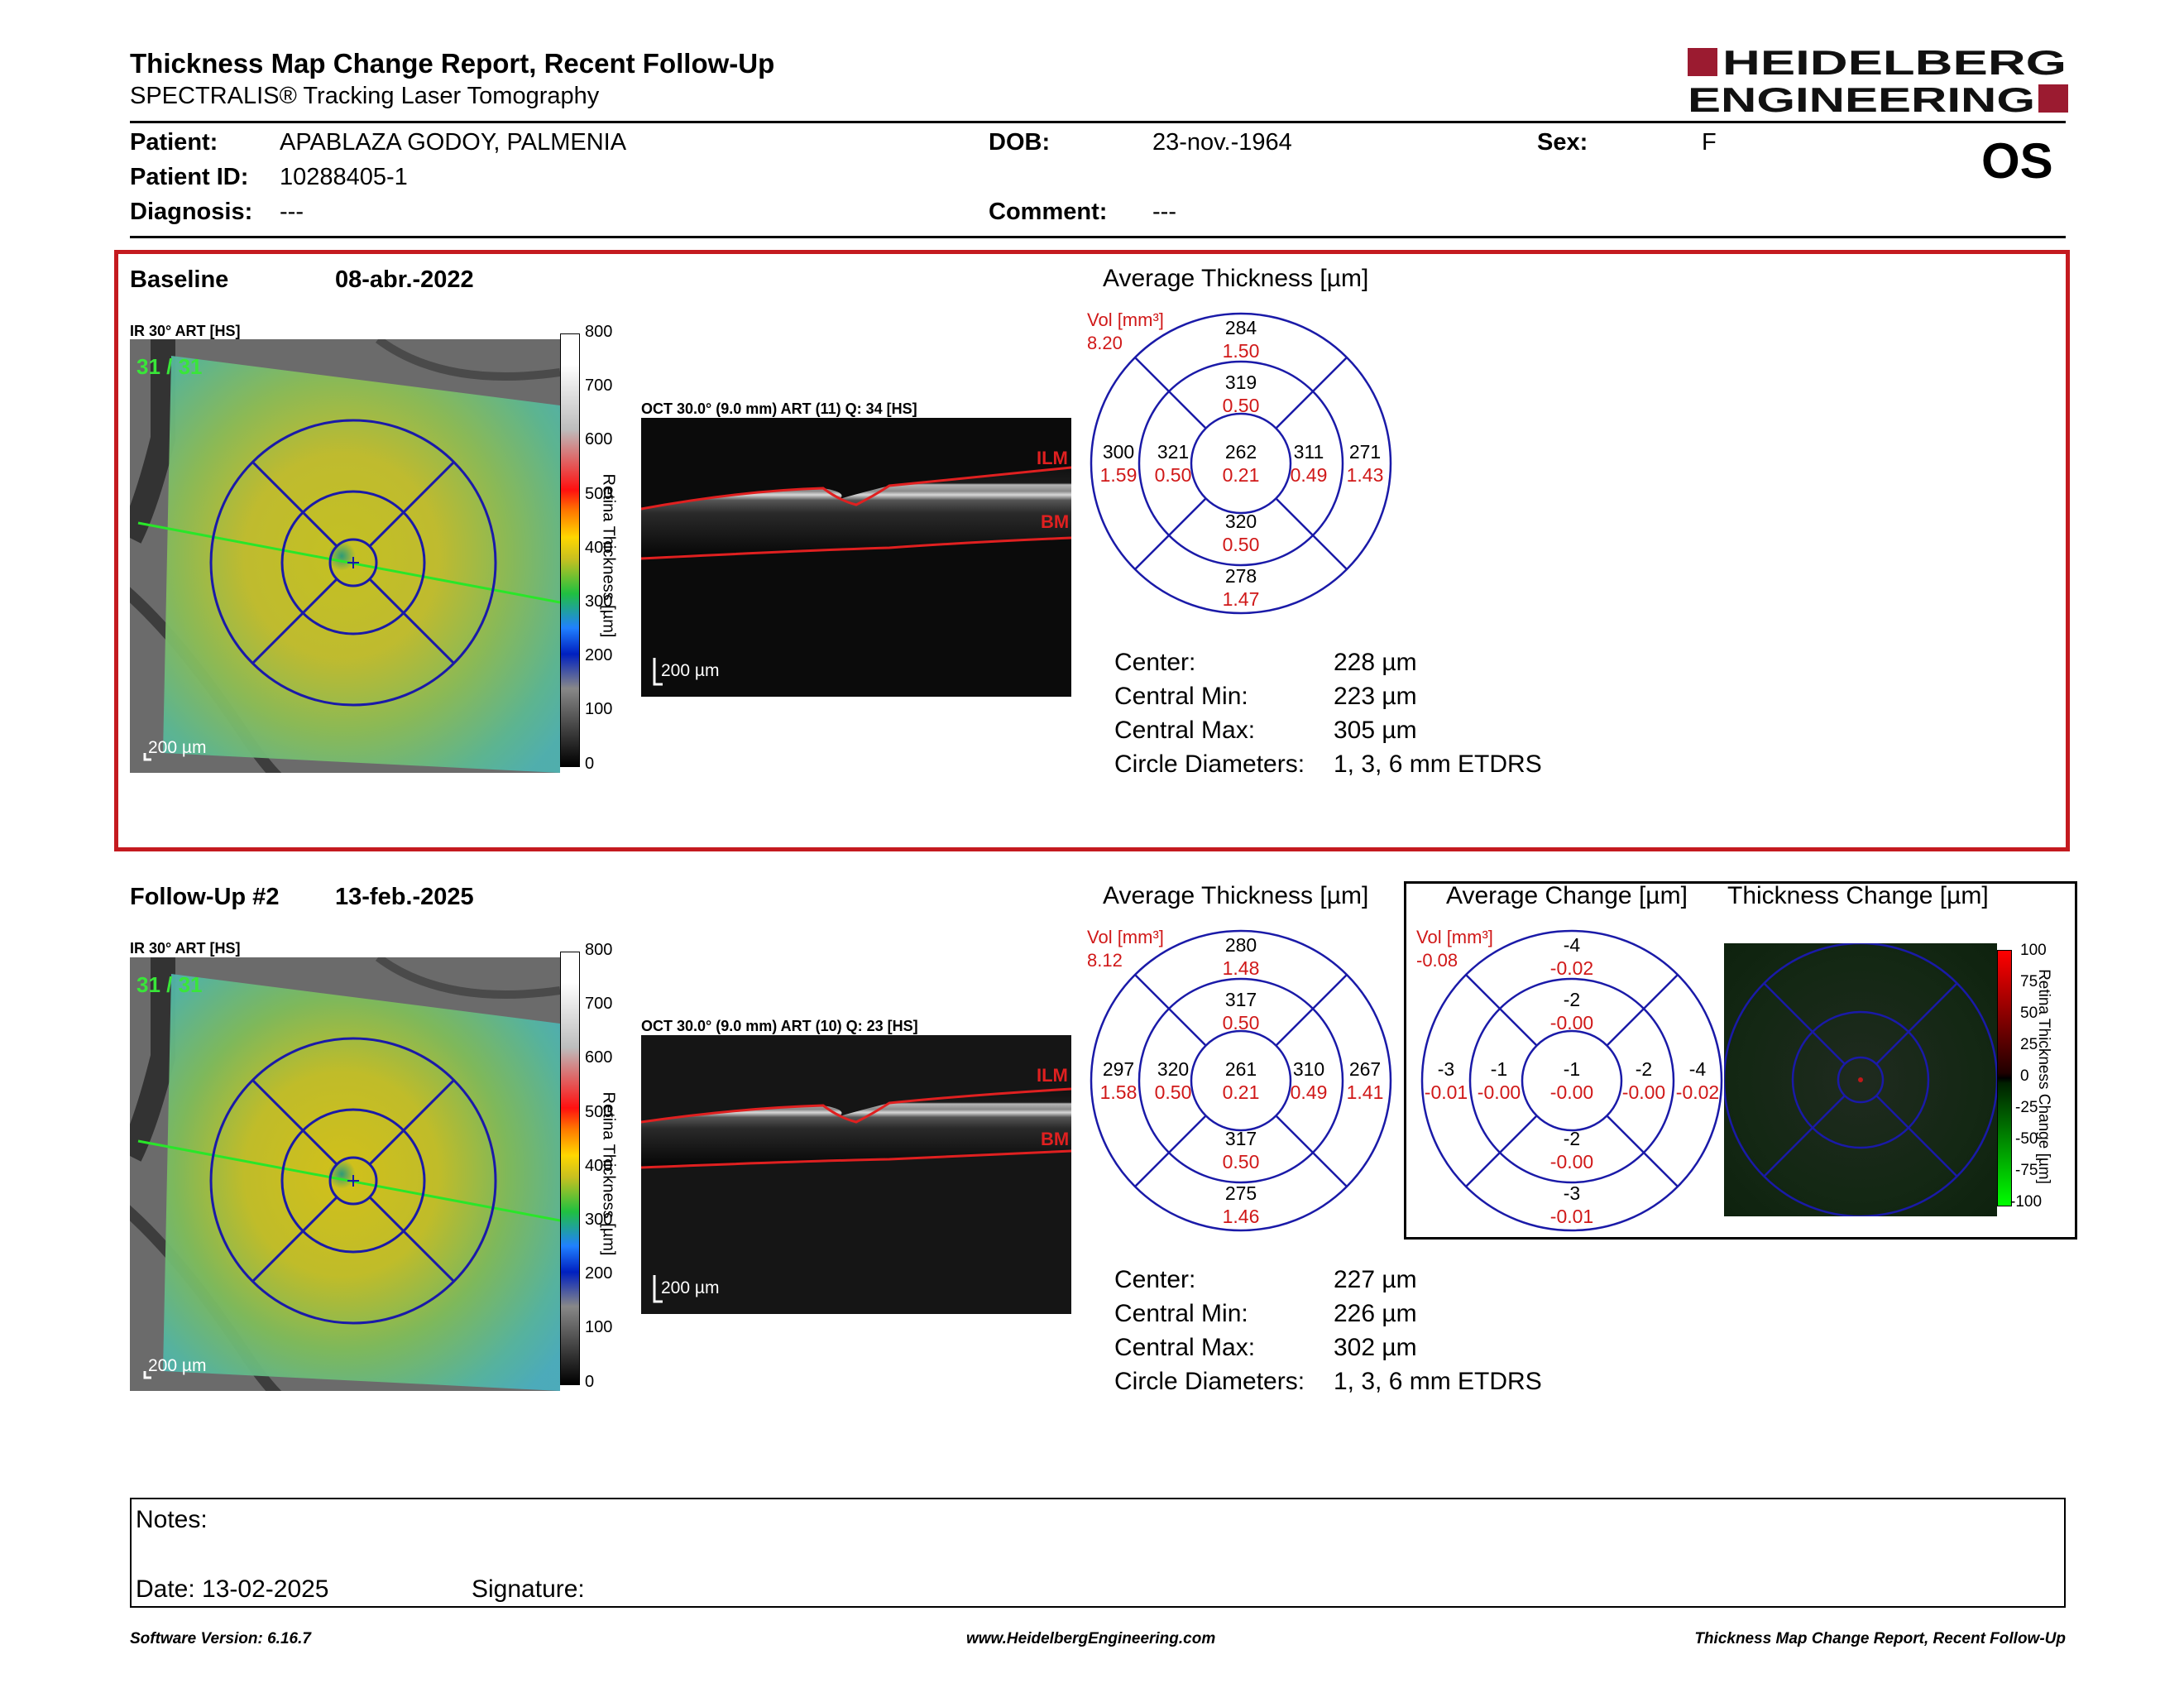 The height and width of the screenshot is (1688, 2184). Describe the element at coordinates (1125, 319) in the screenshot. I see `baseline-vol-label: Vol [mm³]` at that location.